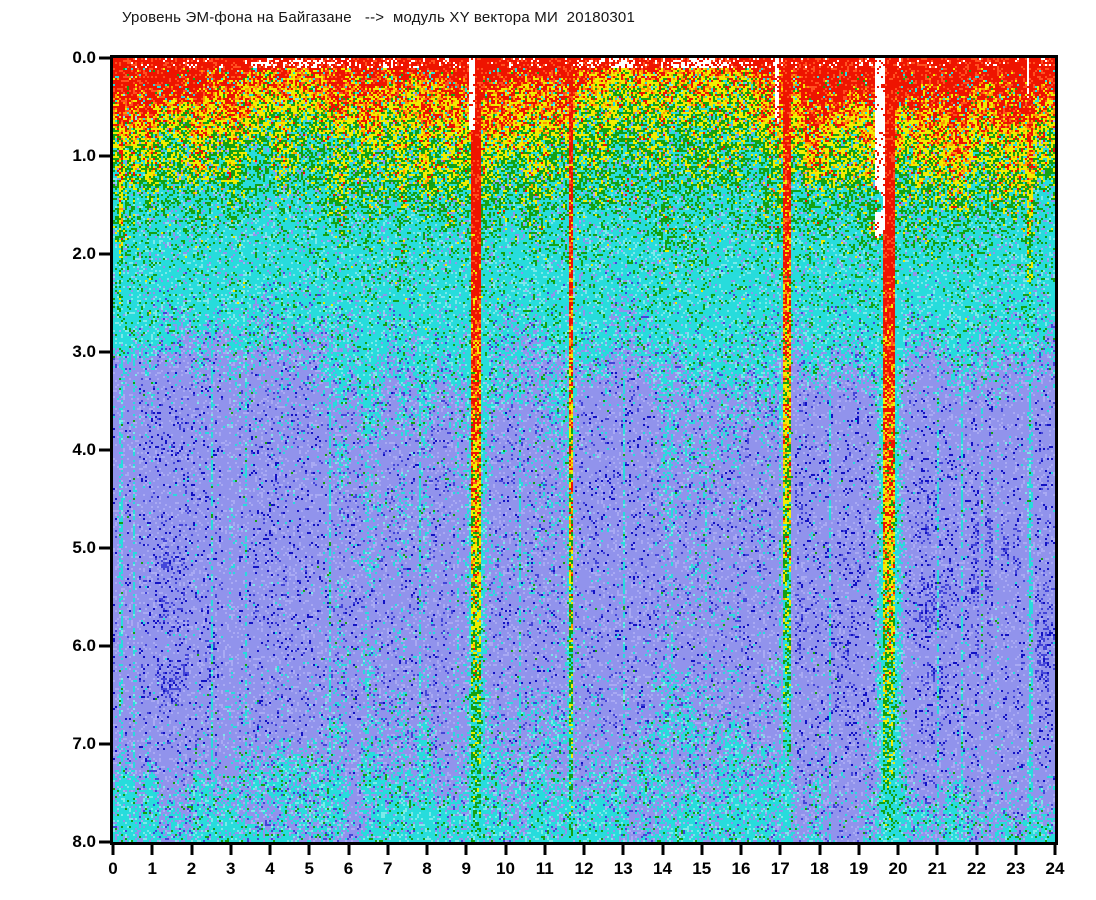 This screenshot has height=900, width=1096. Describe the element at coordinates (84, 841) in the screenshot. I see `y-tick-label: 8.0` at that location.